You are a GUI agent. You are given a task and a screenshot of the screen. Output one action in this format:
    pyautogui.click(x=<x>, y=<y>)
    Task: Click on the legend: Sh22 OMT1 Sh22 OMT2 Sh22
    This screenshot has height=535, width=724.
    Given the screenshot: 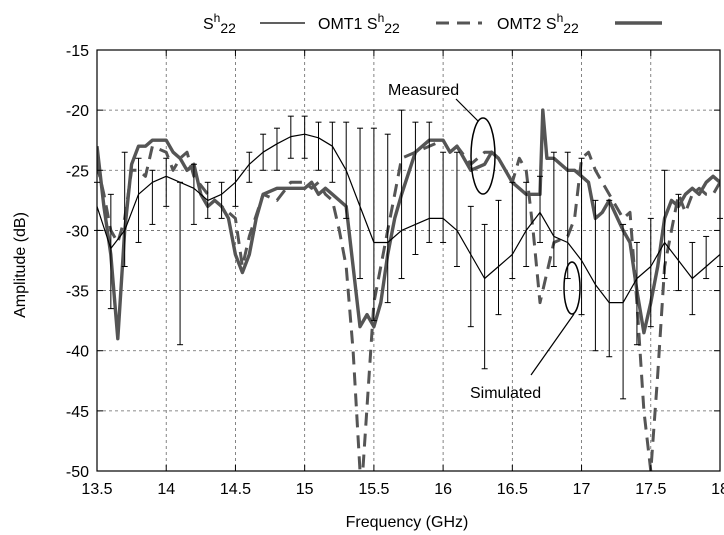 What is the action you would take?
    pyautogui.click(x=432, y=23)
    